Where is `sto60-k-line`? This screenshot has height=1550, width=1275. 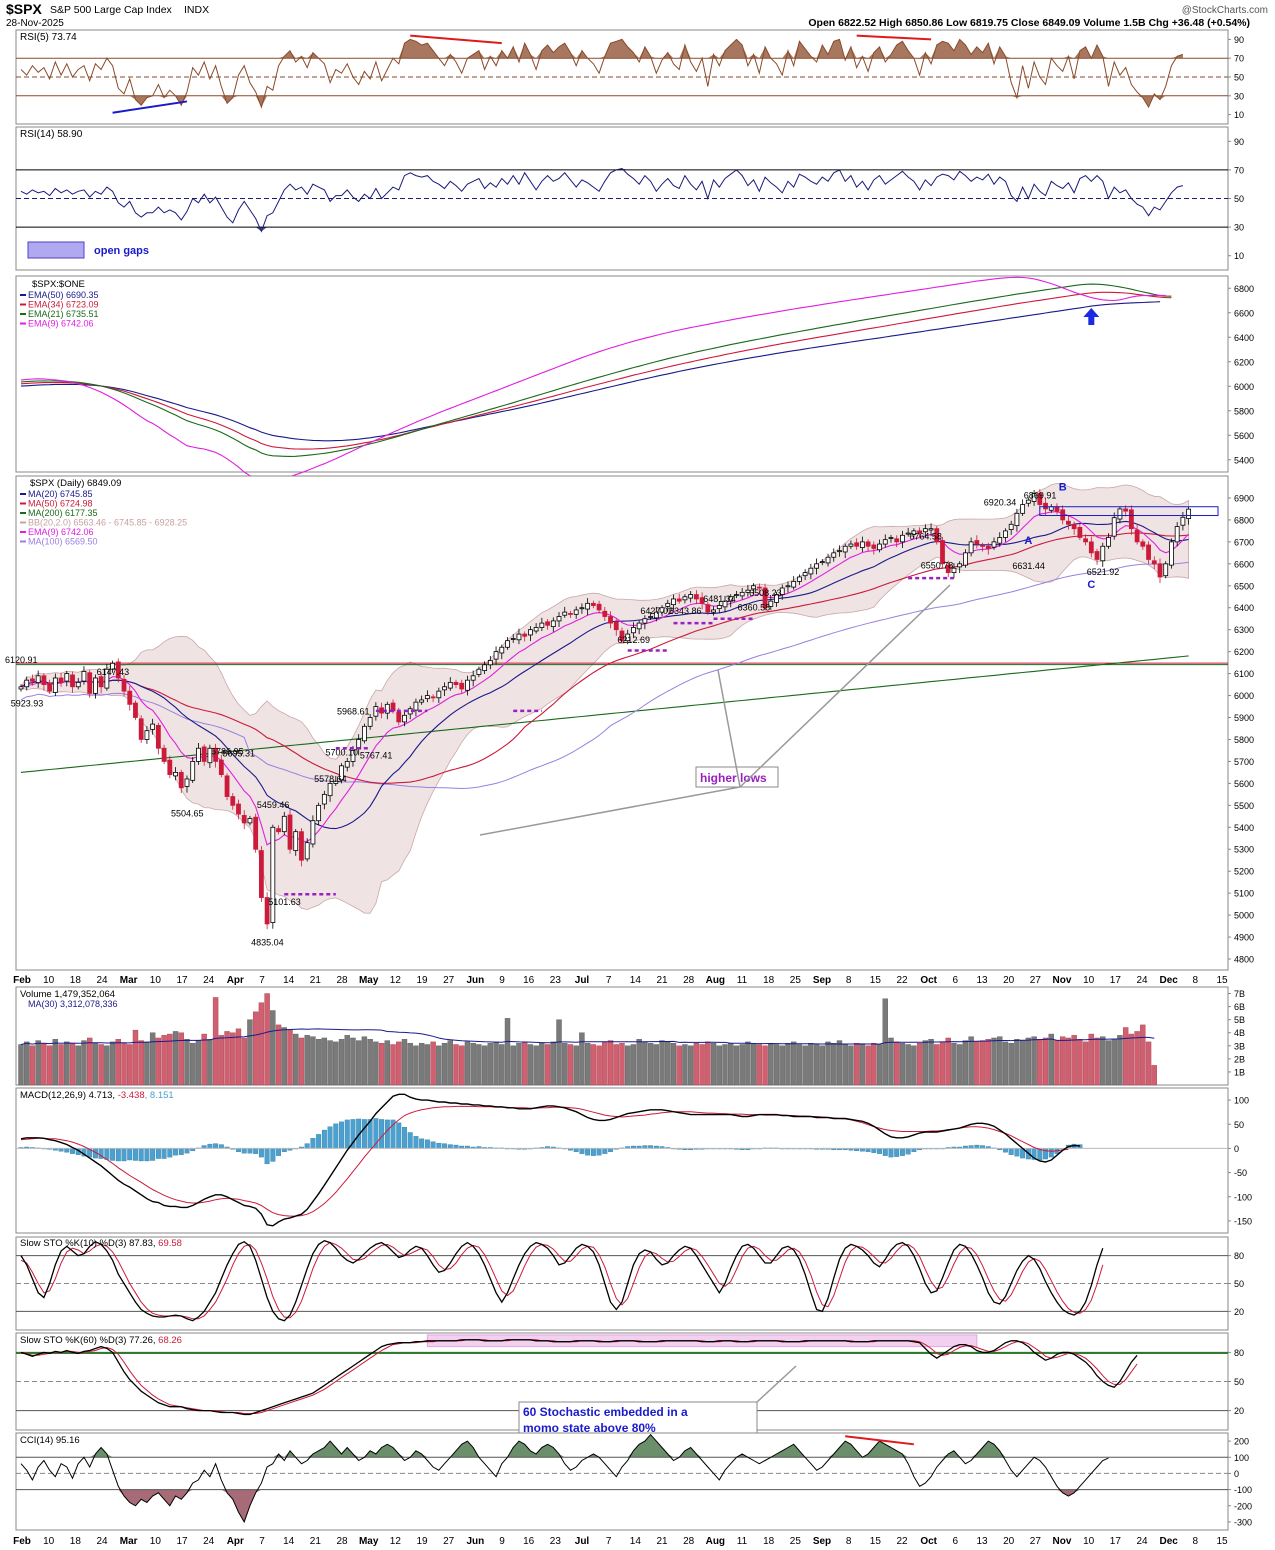 sto60-k-line is located at coordinates (579, 1377).